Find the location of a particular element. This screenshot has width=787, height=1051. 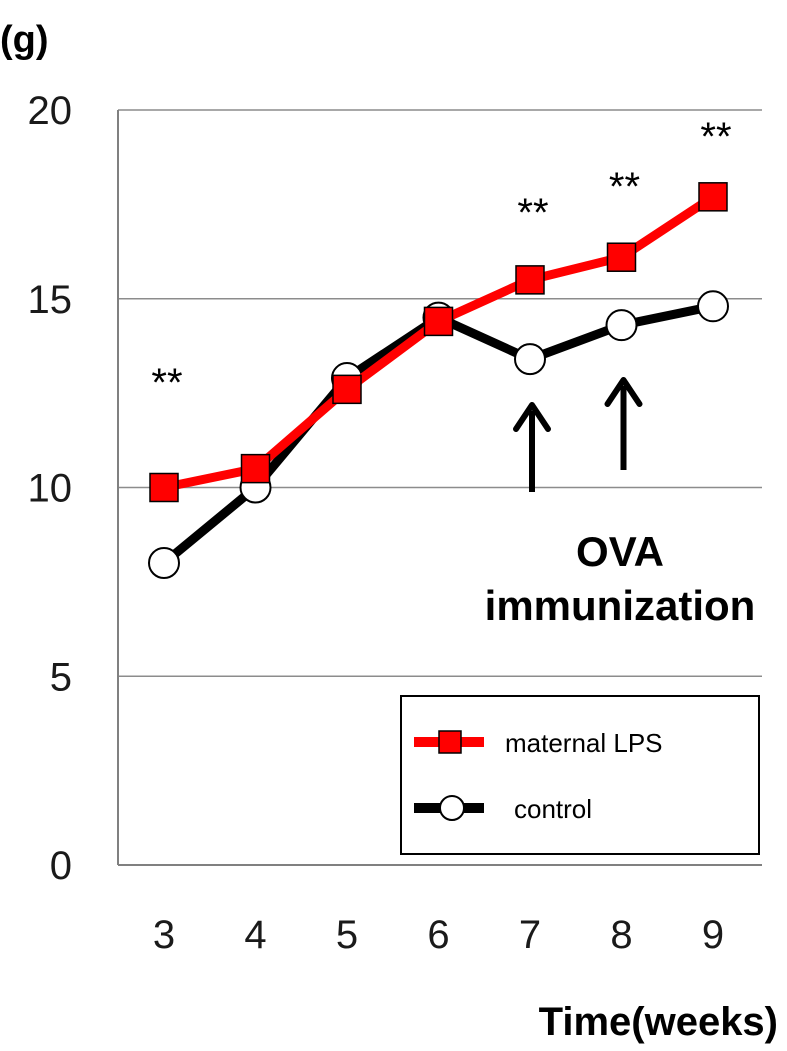

y-tick-labels: 0 5 10 15 20 is located at coordinates (50, 488).